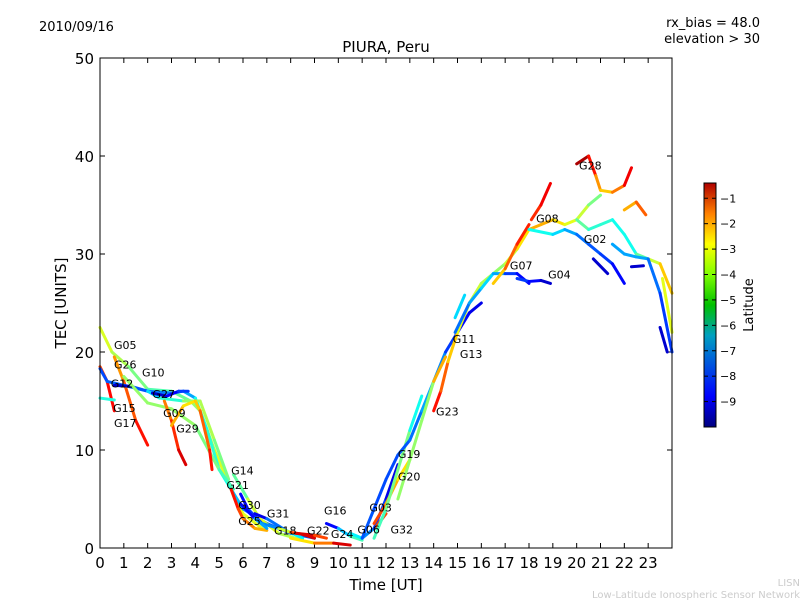 This screenshot has height=604, width=800. I want to click on y-tick-label: 30, so click(84, 255).